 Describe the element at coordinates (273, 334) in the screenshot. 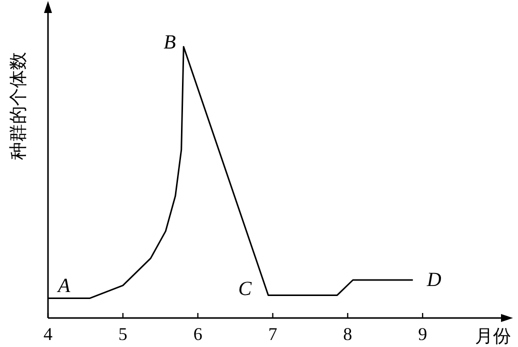

I see `x-tick-label: 7` at that location.